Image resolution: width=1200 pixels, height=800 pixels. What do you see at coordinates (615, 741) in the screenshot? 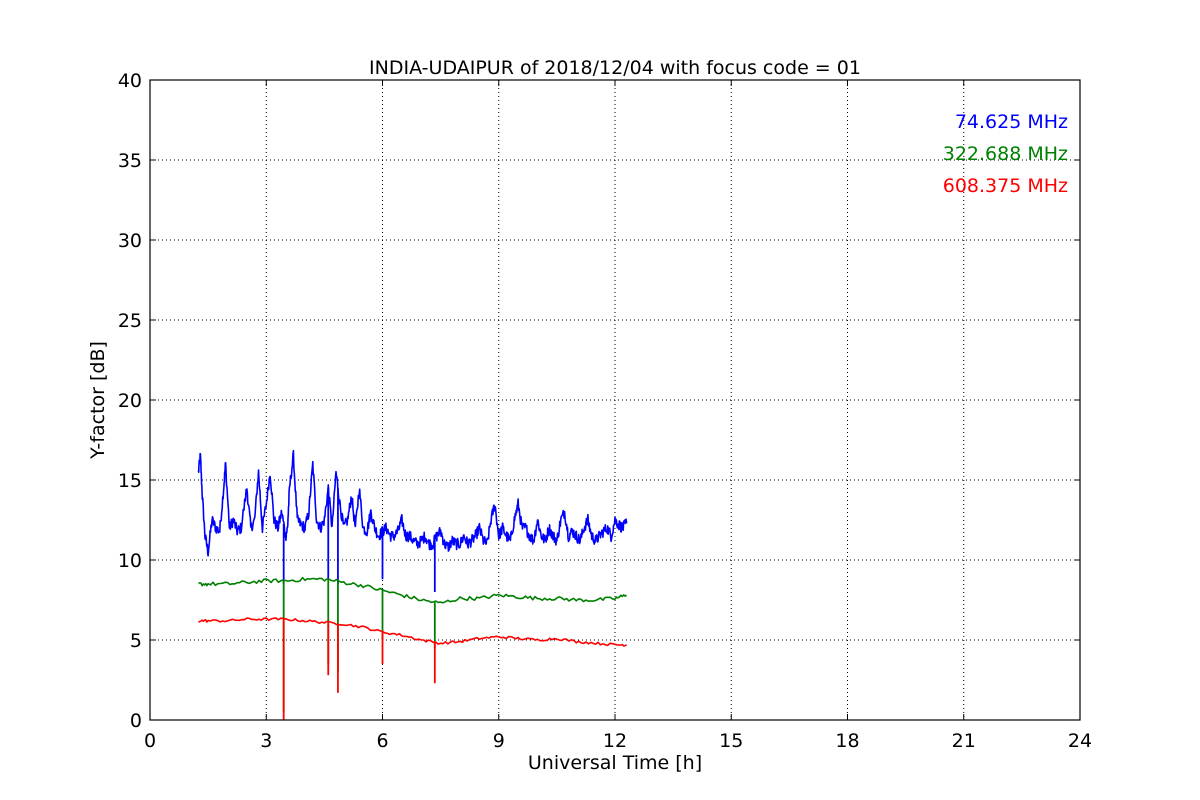
I see `x-tick-label: 12` at bounding box center [615, 741].